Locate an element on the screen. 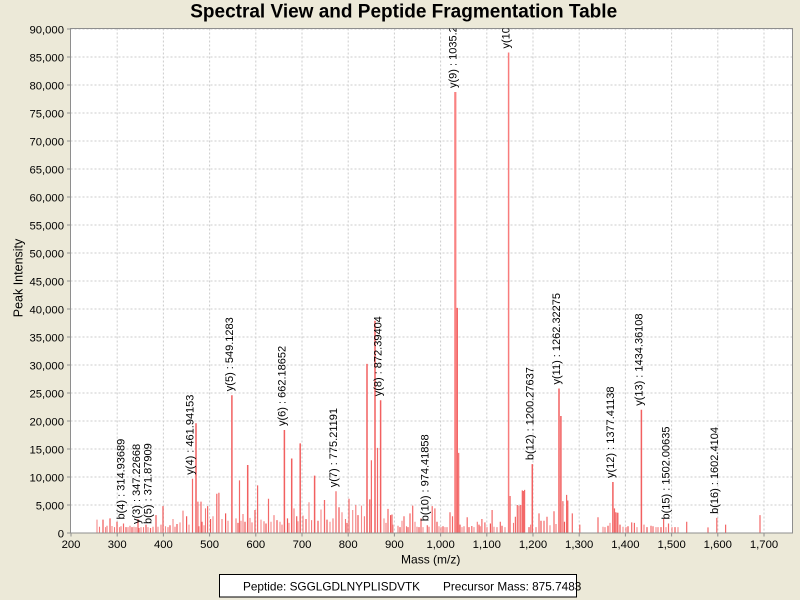  svg-text: y(12) : 1377.41138 is located at coordinates (611, 432).